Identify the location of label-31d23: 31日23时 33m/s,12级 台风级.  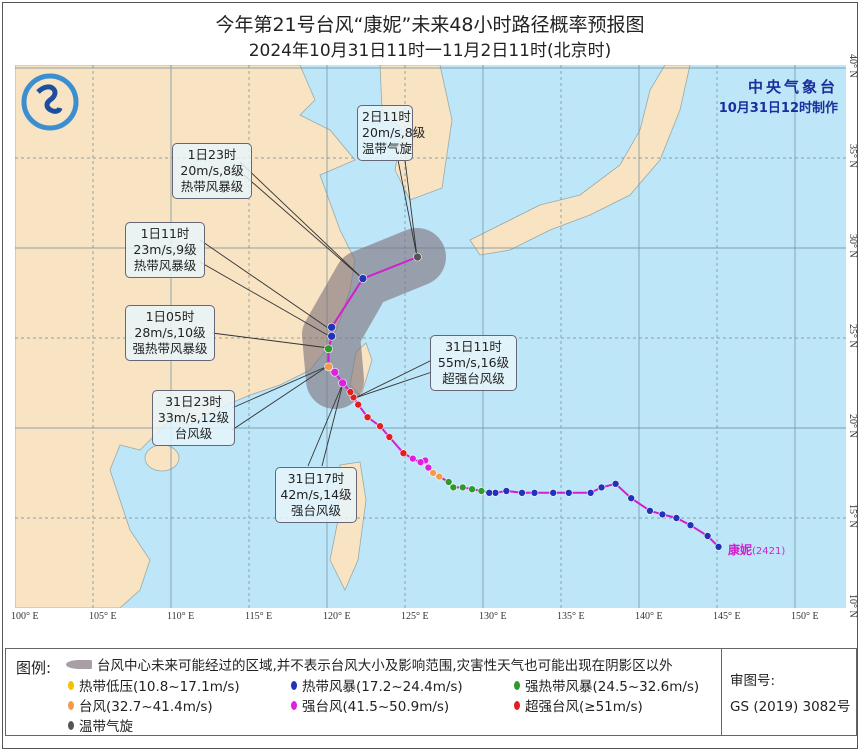
(193, 418).